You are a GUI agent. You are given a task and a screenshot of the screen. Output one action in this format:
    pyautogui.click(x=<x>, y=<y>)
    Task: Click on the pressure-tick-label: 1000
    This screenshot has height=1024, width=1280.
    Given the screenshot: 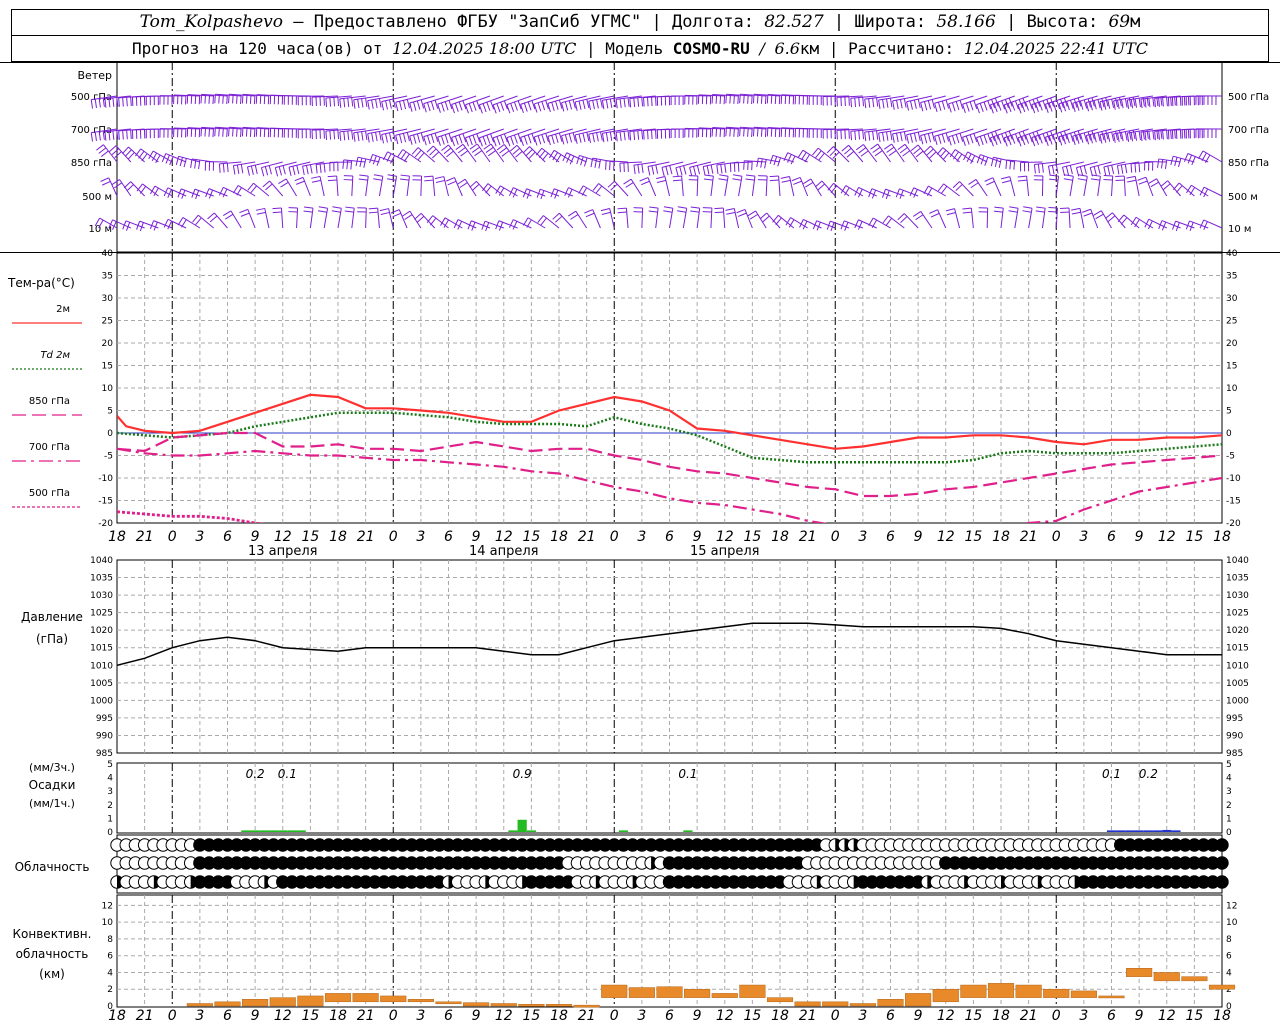 What is the action you would take?
    pyautogui.click(x=1237, y=701)
    